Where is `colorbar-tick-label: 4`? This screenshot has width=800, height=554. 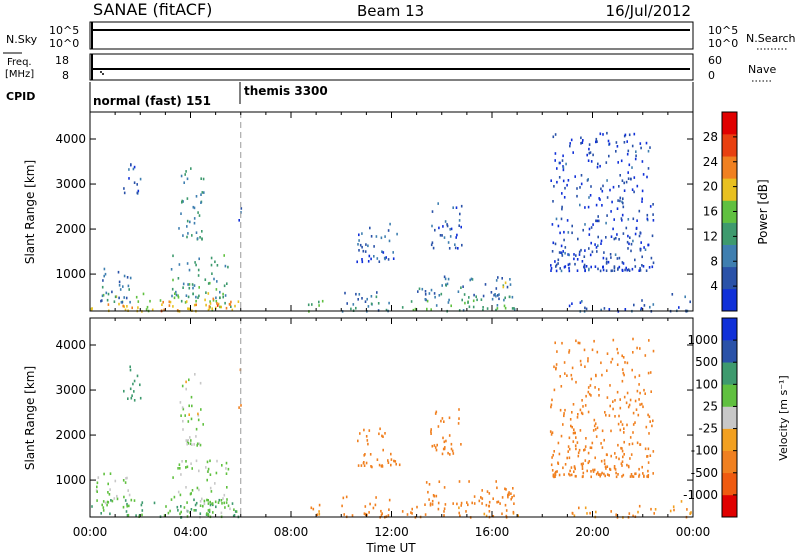 colorbar-tick-label: 4 is located at coordinates (714, 286).